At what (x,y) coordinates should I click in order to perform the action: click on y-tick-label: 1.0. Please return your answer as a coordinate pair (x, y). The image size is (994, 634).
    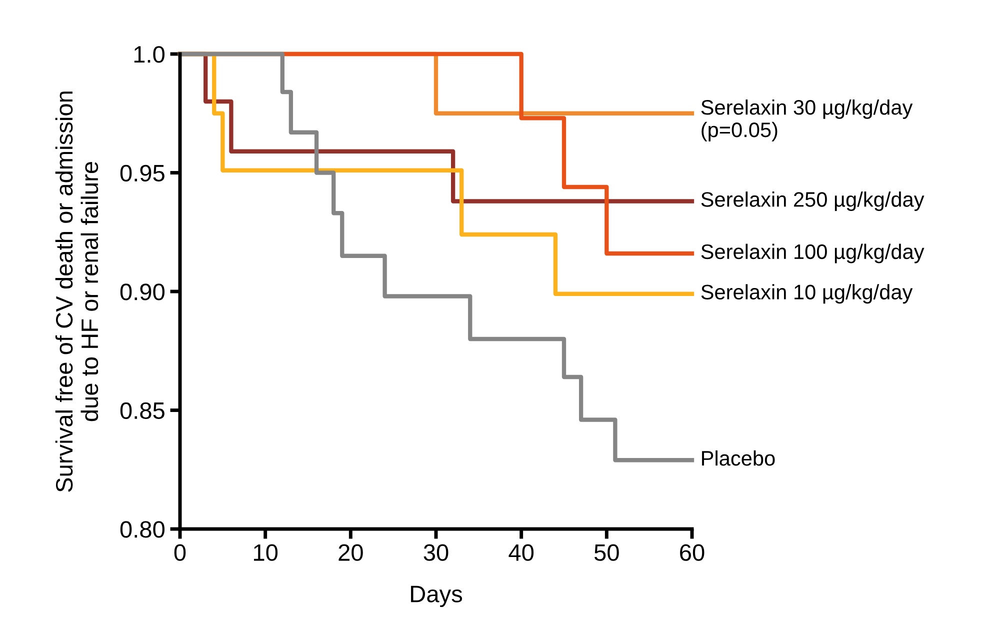
    Looking at the image, I should click on (149, 54).